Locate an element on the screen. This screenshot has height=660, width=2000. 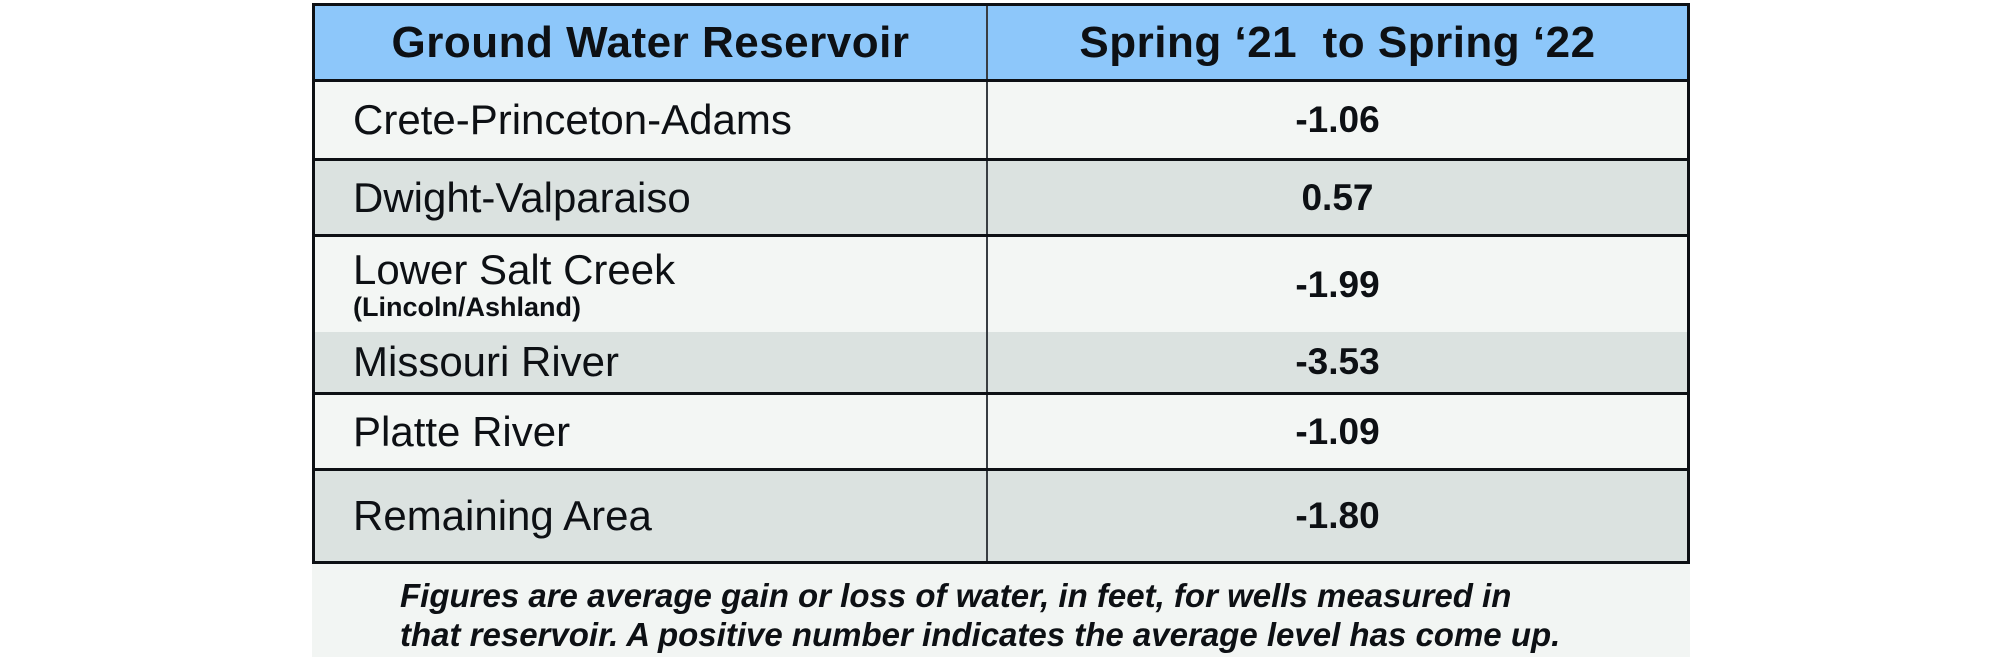
table-row: Dwight-Valparaiso 0.57 is located at coordinates (1001, 199).